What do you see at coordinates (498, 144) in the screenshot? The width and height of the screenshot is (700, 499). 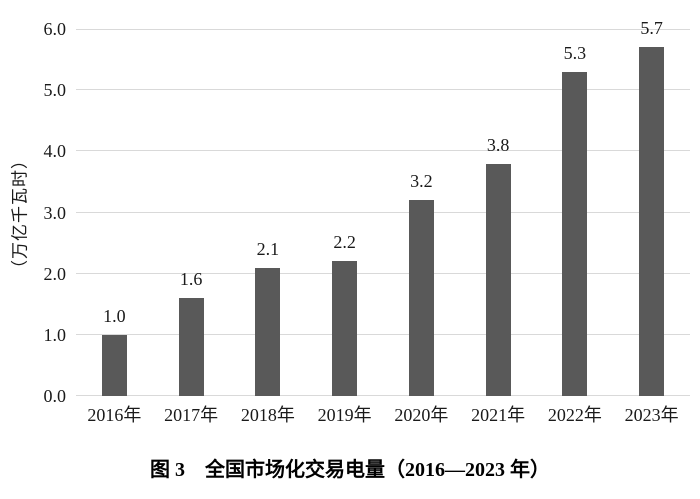 I see `bar-value-label: 3.8` at bounding box center [498, 144].